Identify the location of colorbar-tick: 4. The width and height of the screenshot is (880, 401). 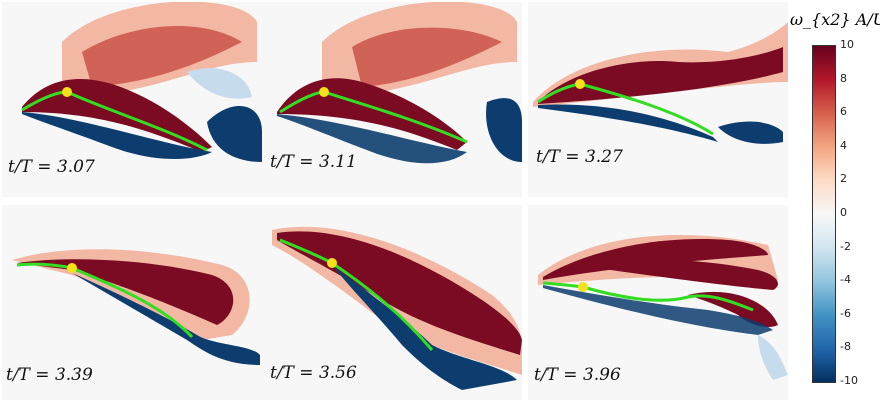
(843, 145).